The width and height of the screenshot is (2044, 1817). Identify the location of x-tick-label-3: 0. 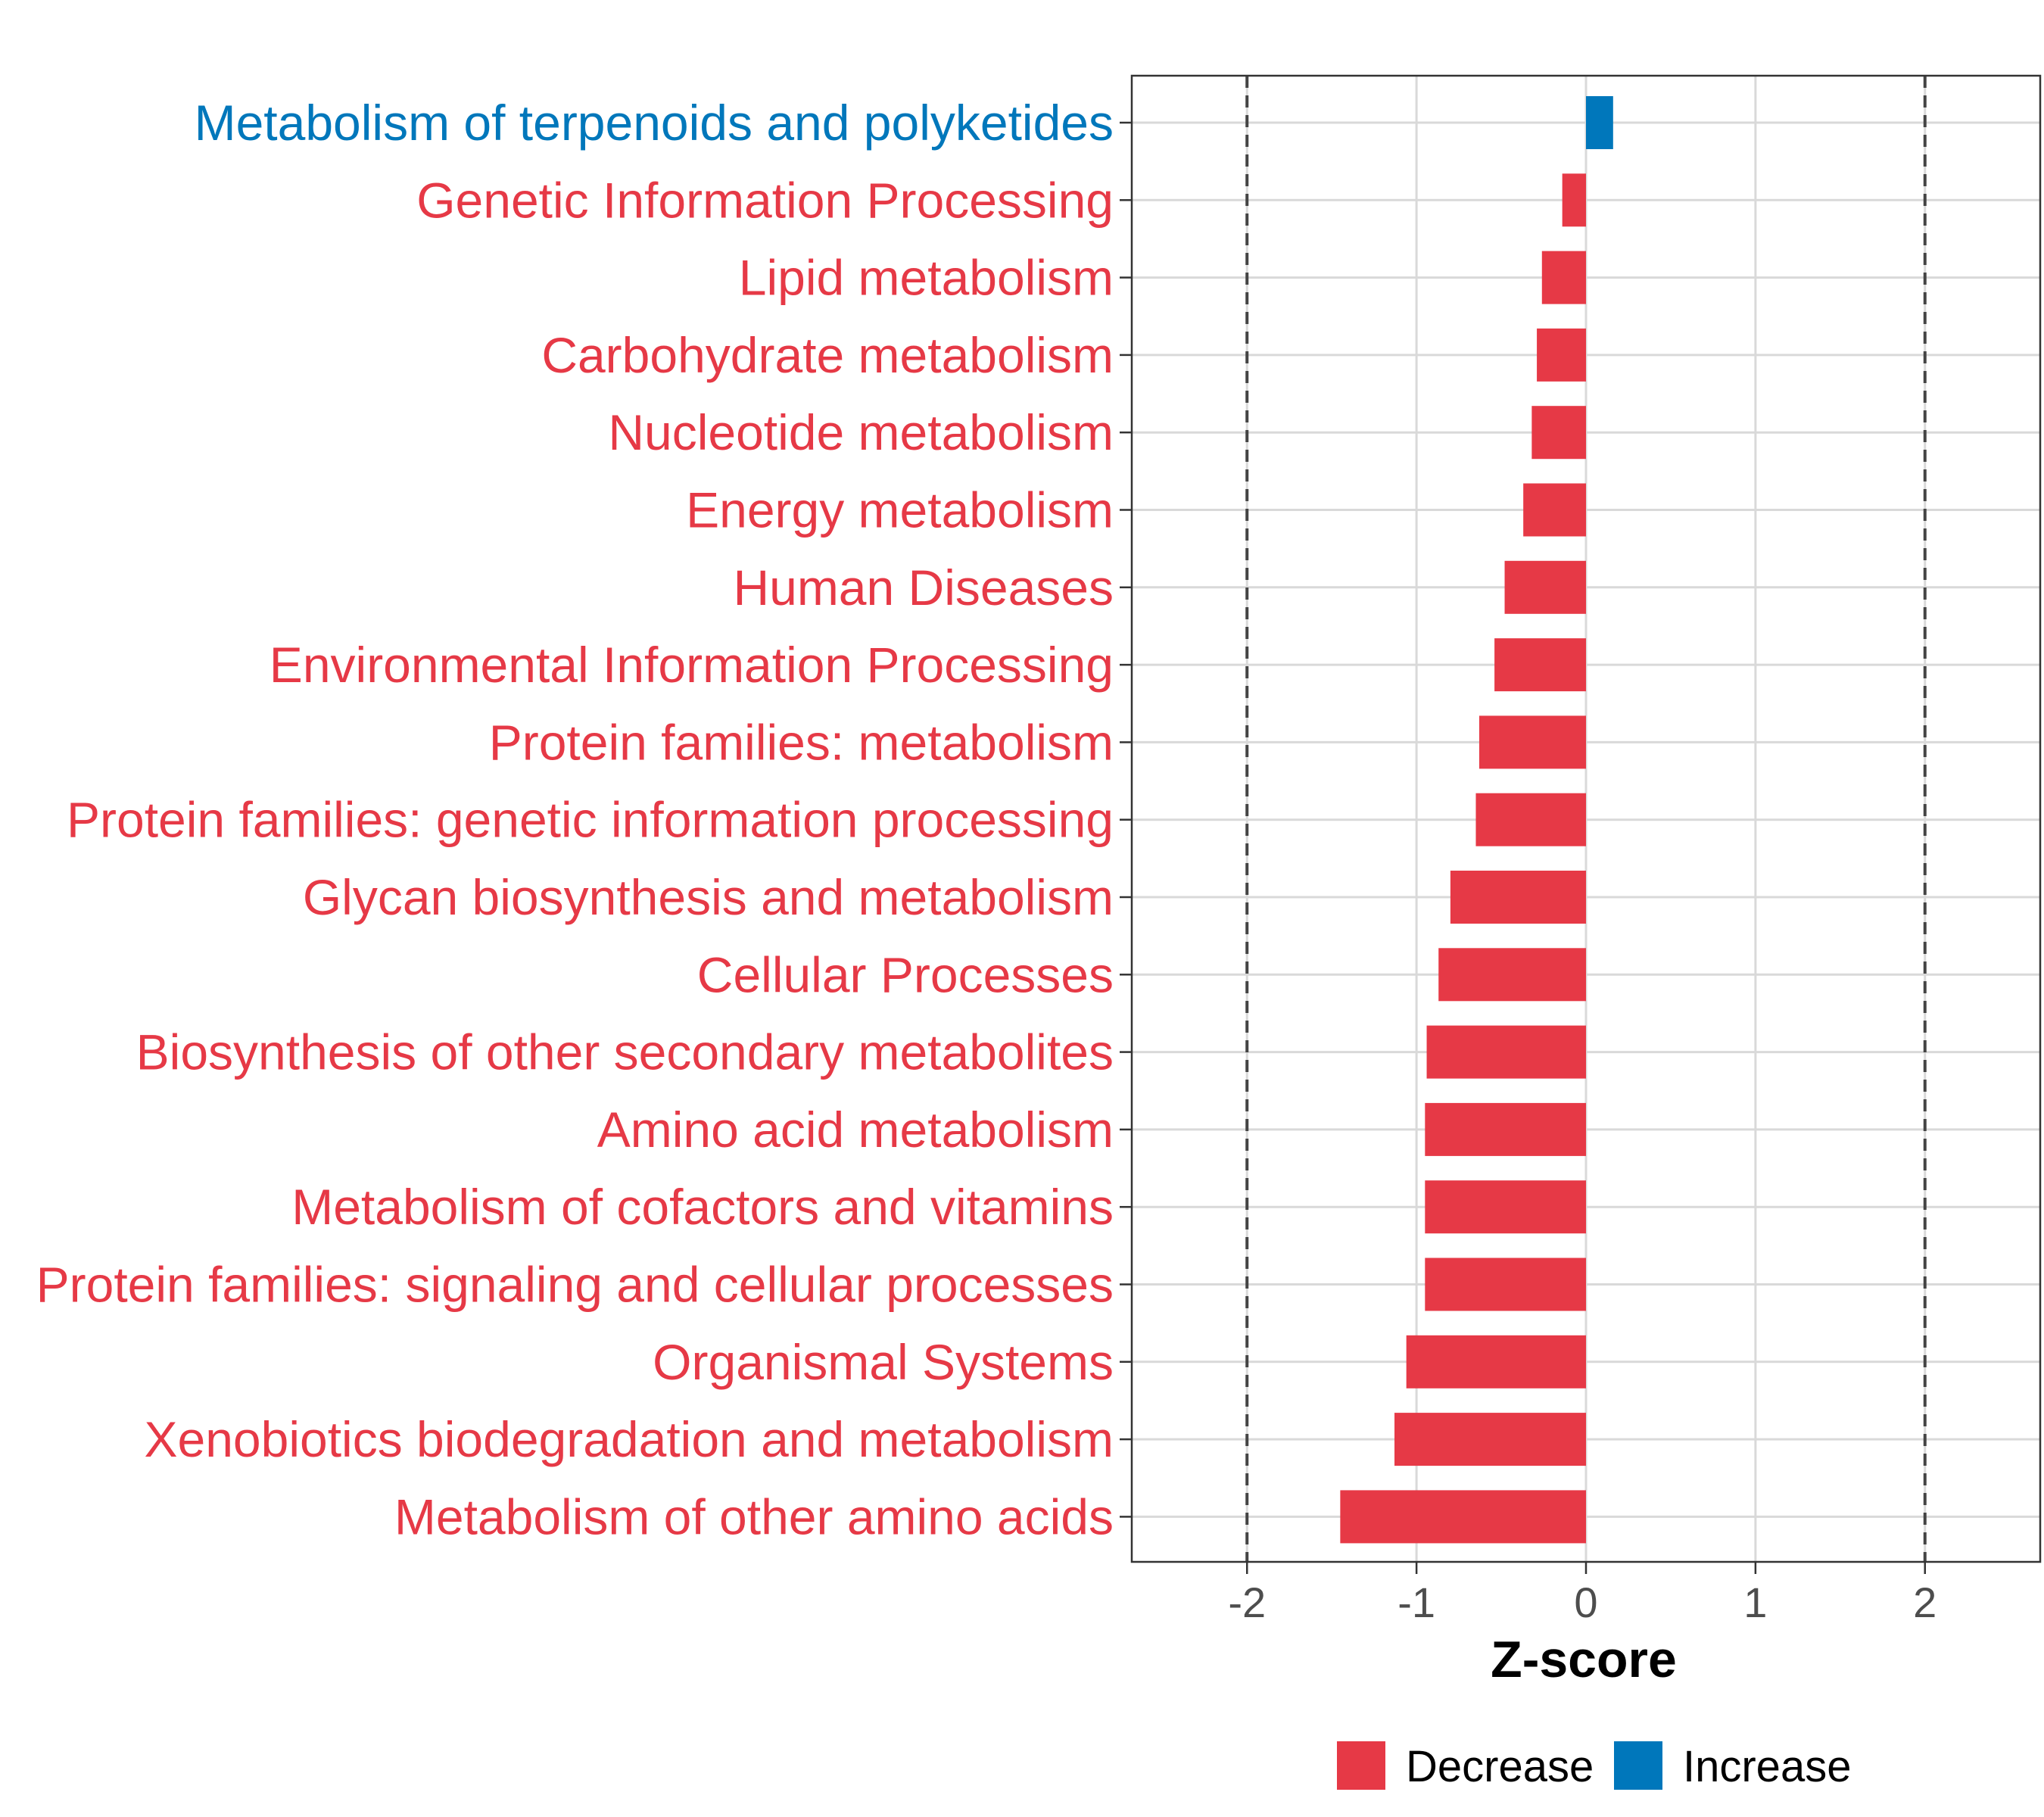
(1585, 1602).